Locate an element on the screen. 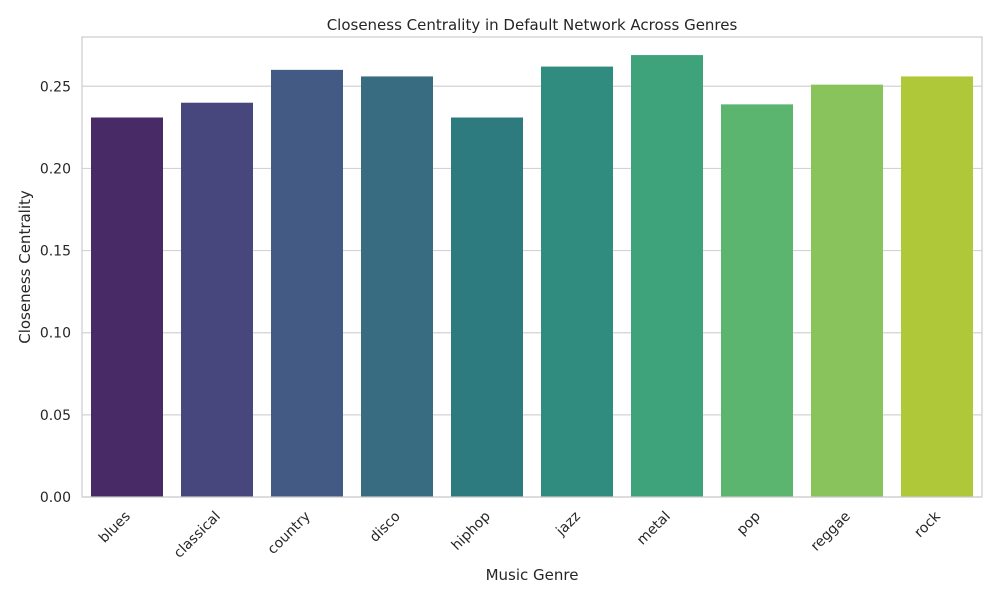 The width and height of the screenshot is (1000, 604). x-tick-label-rock: rock is located at coordinates (927, 524).